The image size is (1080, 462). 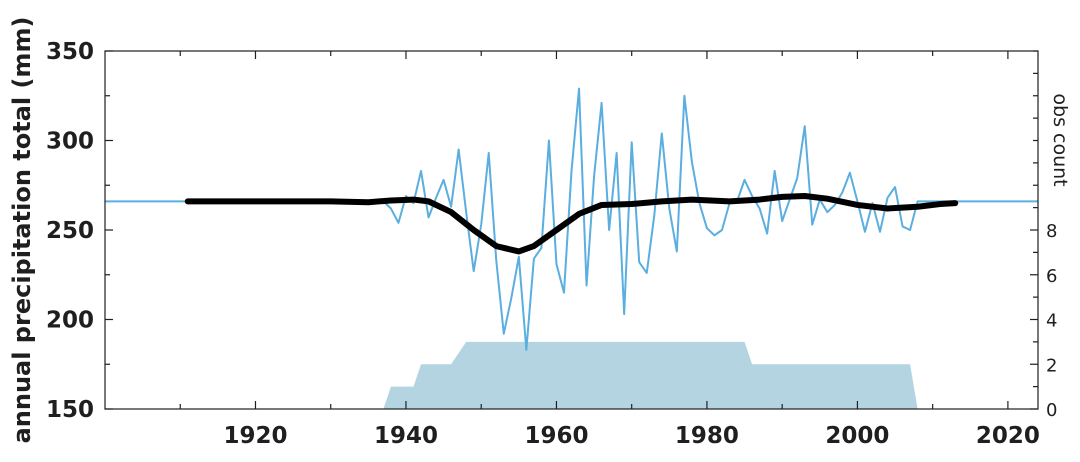 What do you see at coordinates (571, 223) in the screenshot?
I see `smoothed-trend-line` at bounding box center [571, 223].